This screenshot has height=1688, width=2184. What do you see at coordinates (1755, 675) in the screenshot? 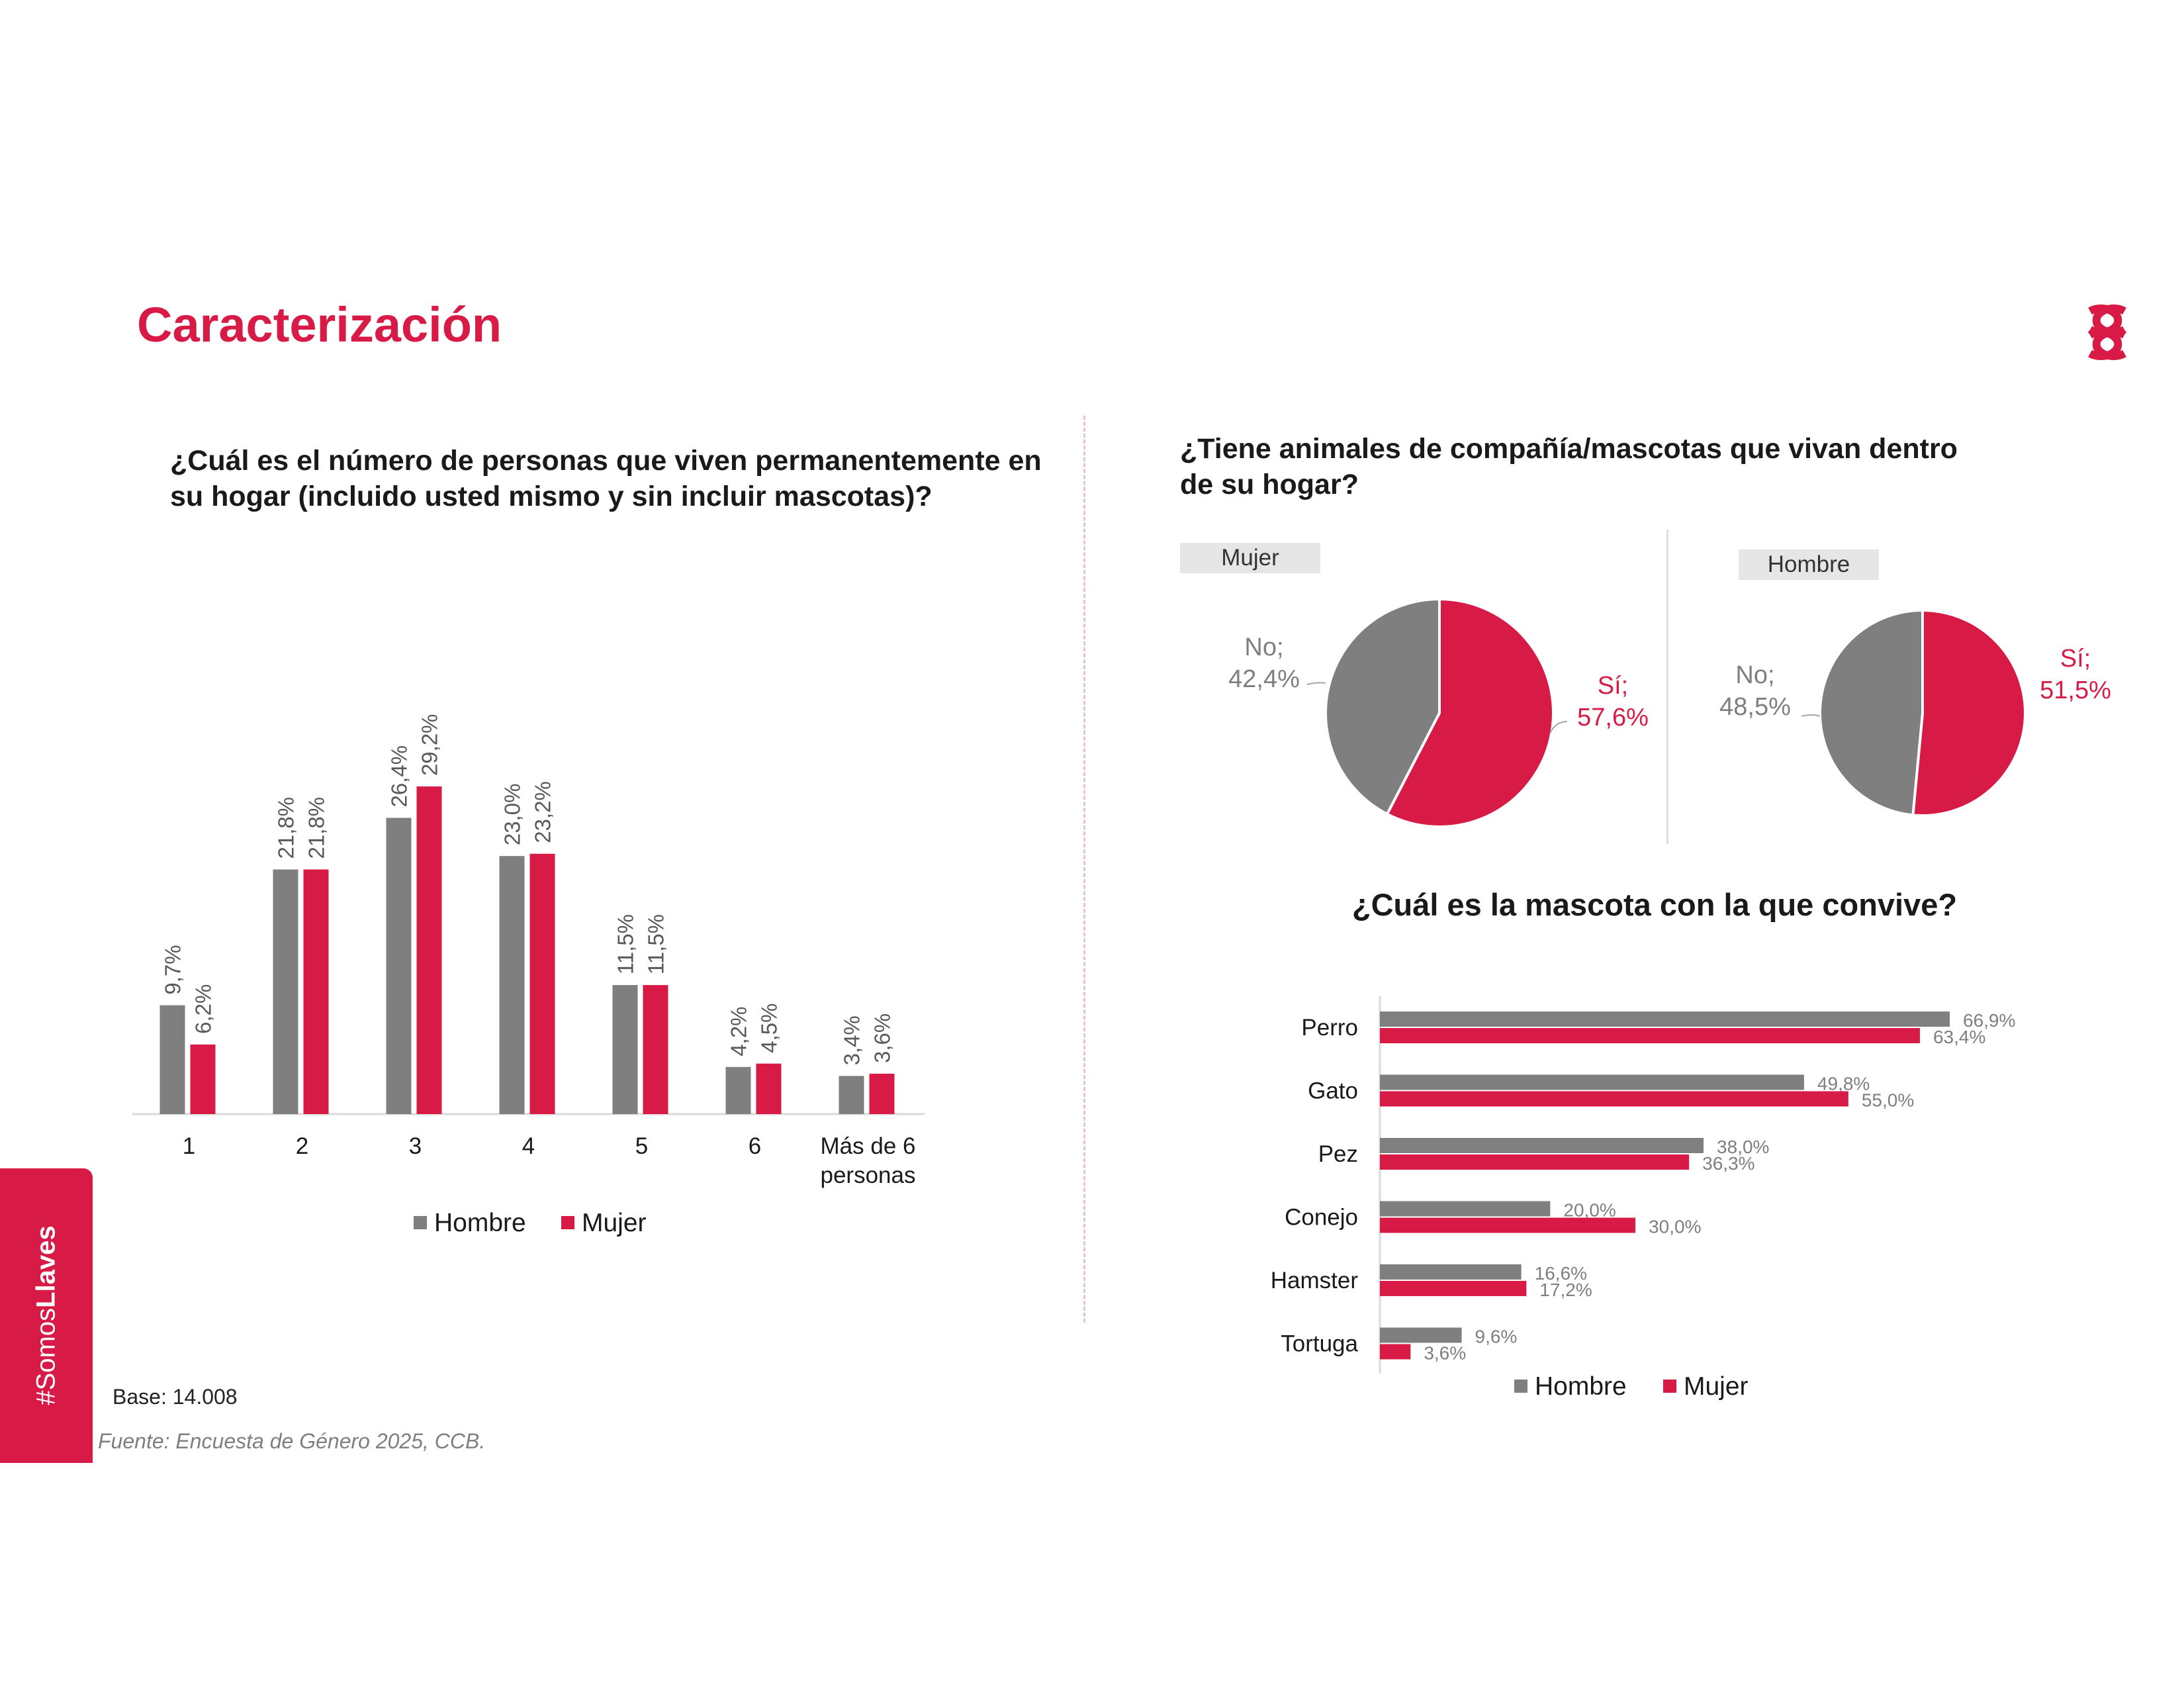
I see `pie-label-no-hombre: No;` at bounding box center [1755, 675].